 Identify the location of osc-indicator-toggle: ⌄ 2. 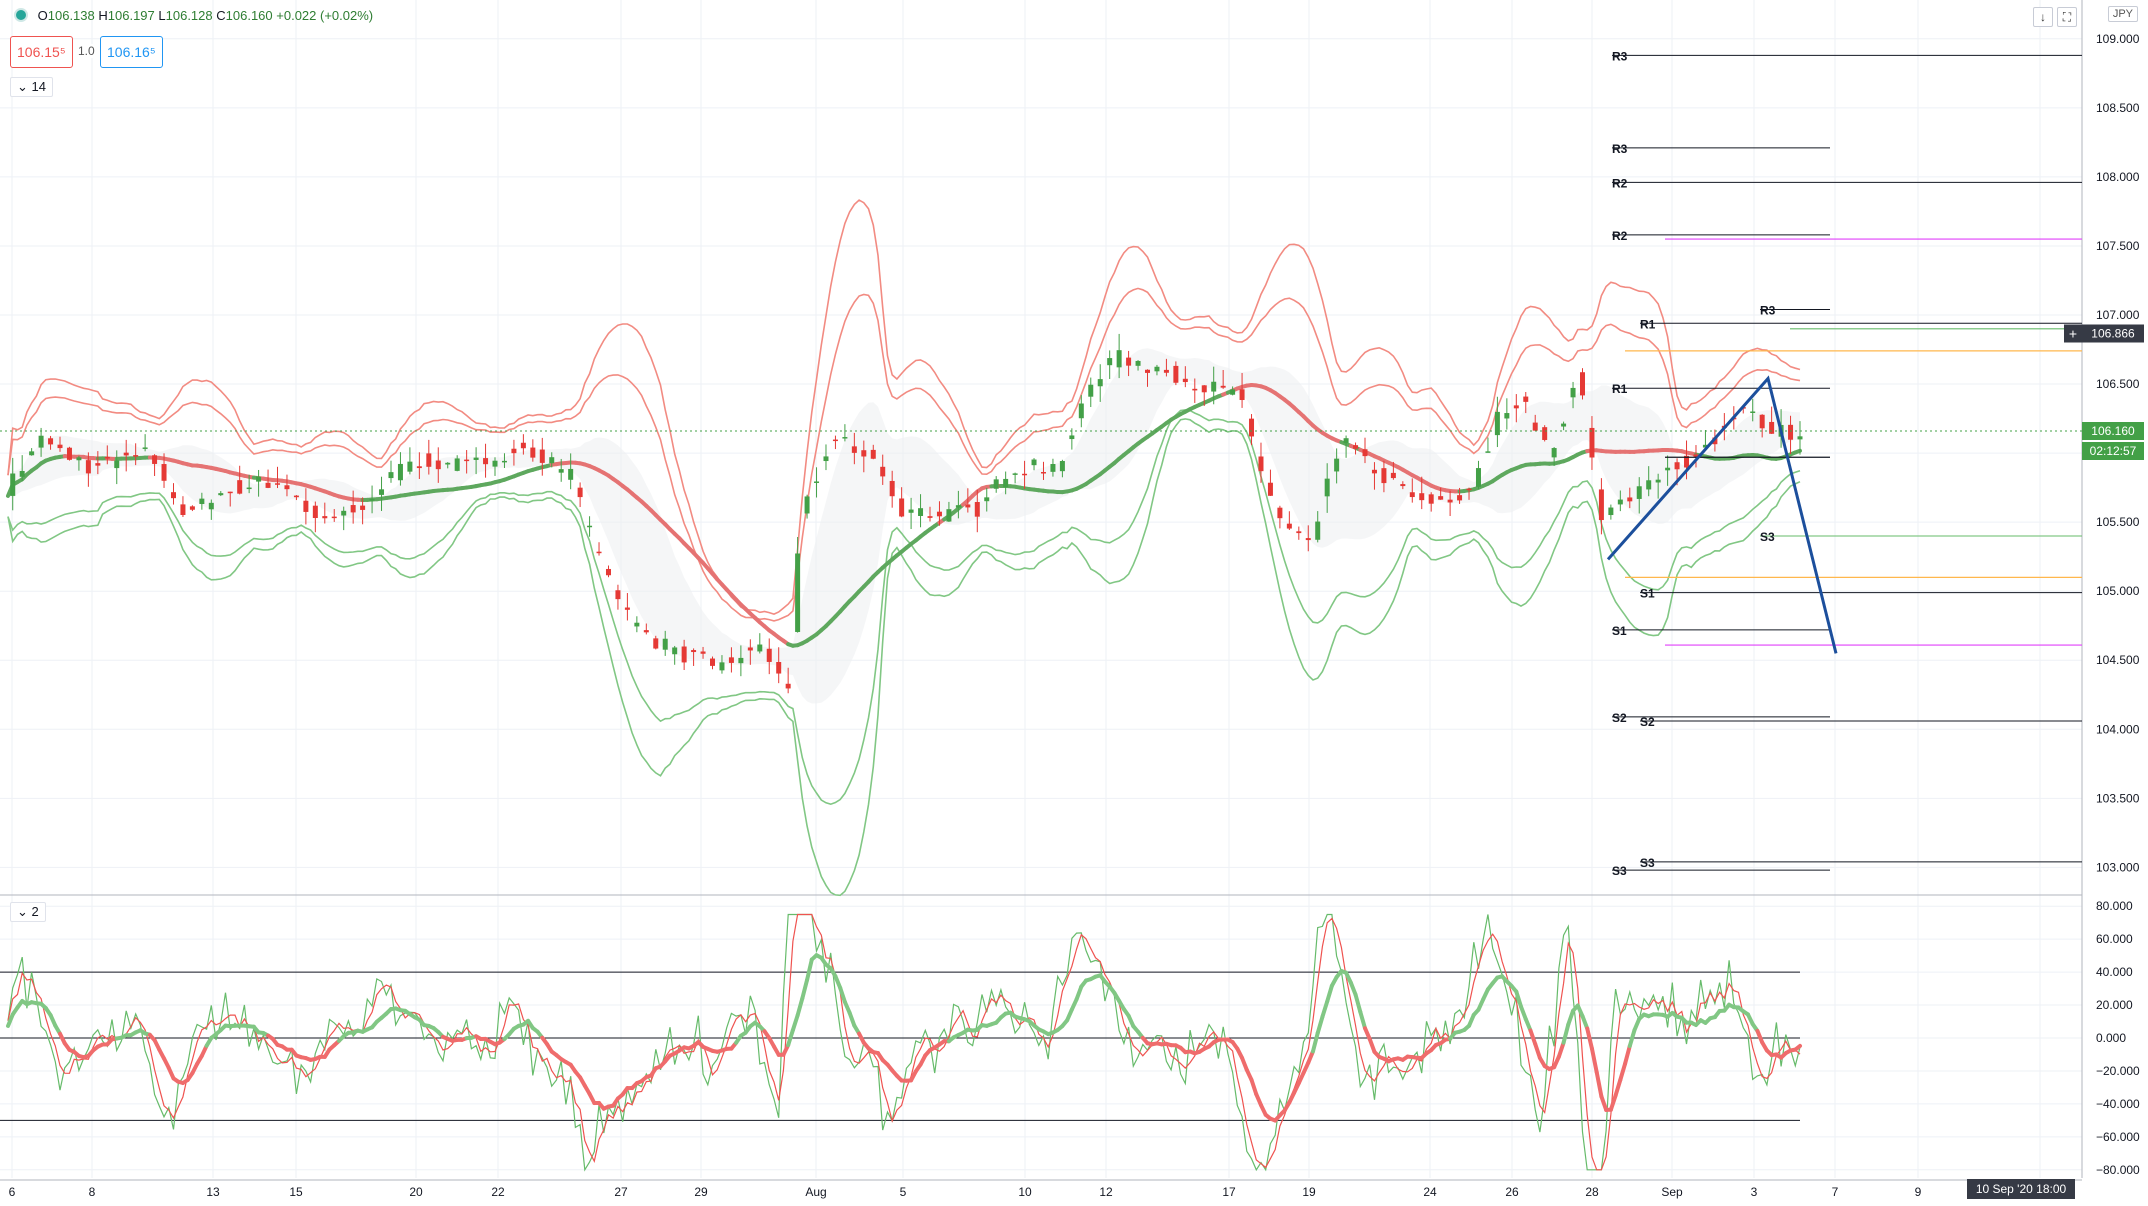
(28, 912).